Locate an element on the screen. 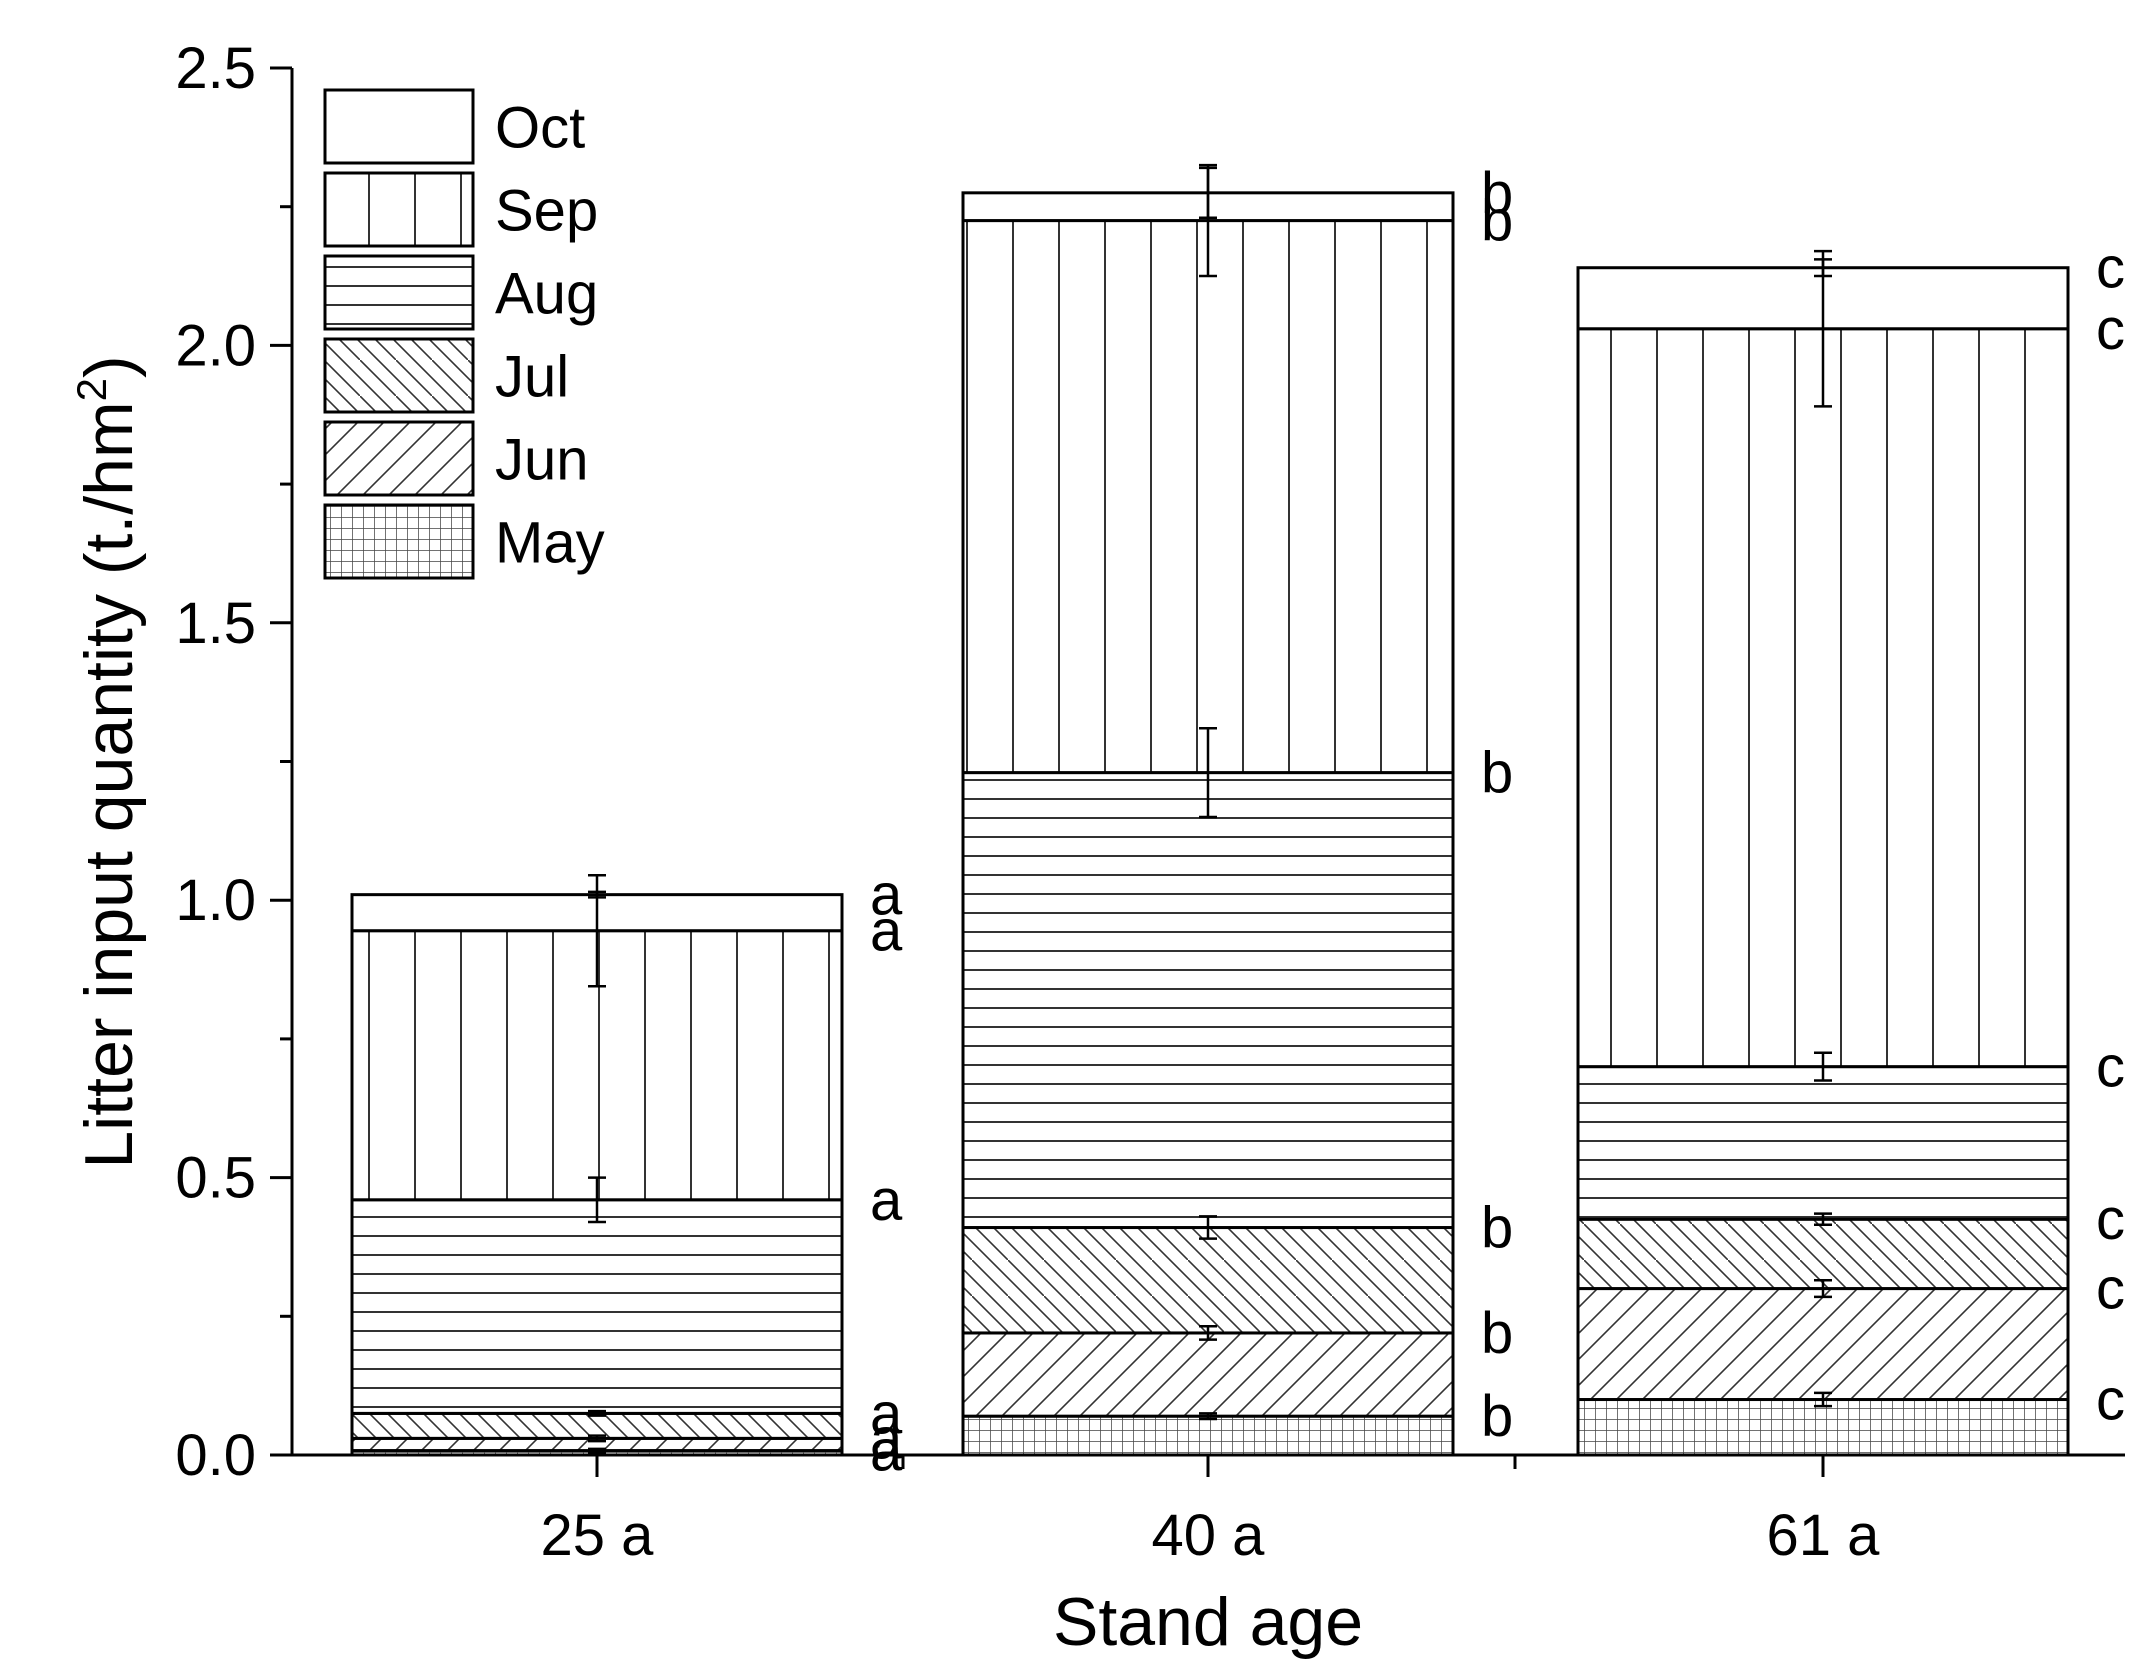  significance-label-sep-2: c is located at coordinates (2110, 329).